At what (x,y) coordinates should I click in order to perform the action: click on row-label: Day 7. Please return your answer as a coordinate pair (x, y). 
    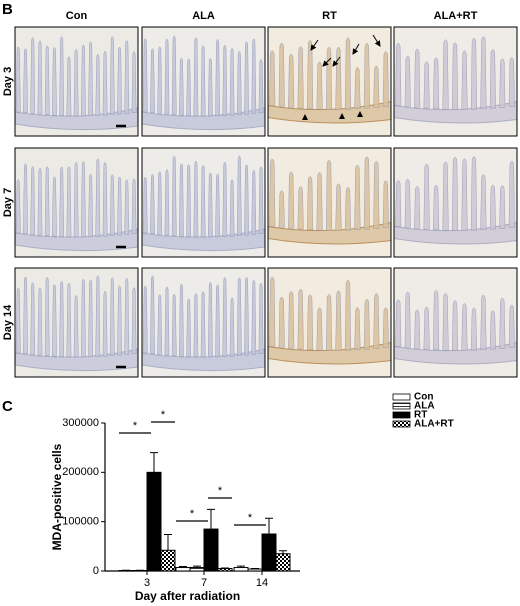
    Looking at the image, I should click on (8, 202).